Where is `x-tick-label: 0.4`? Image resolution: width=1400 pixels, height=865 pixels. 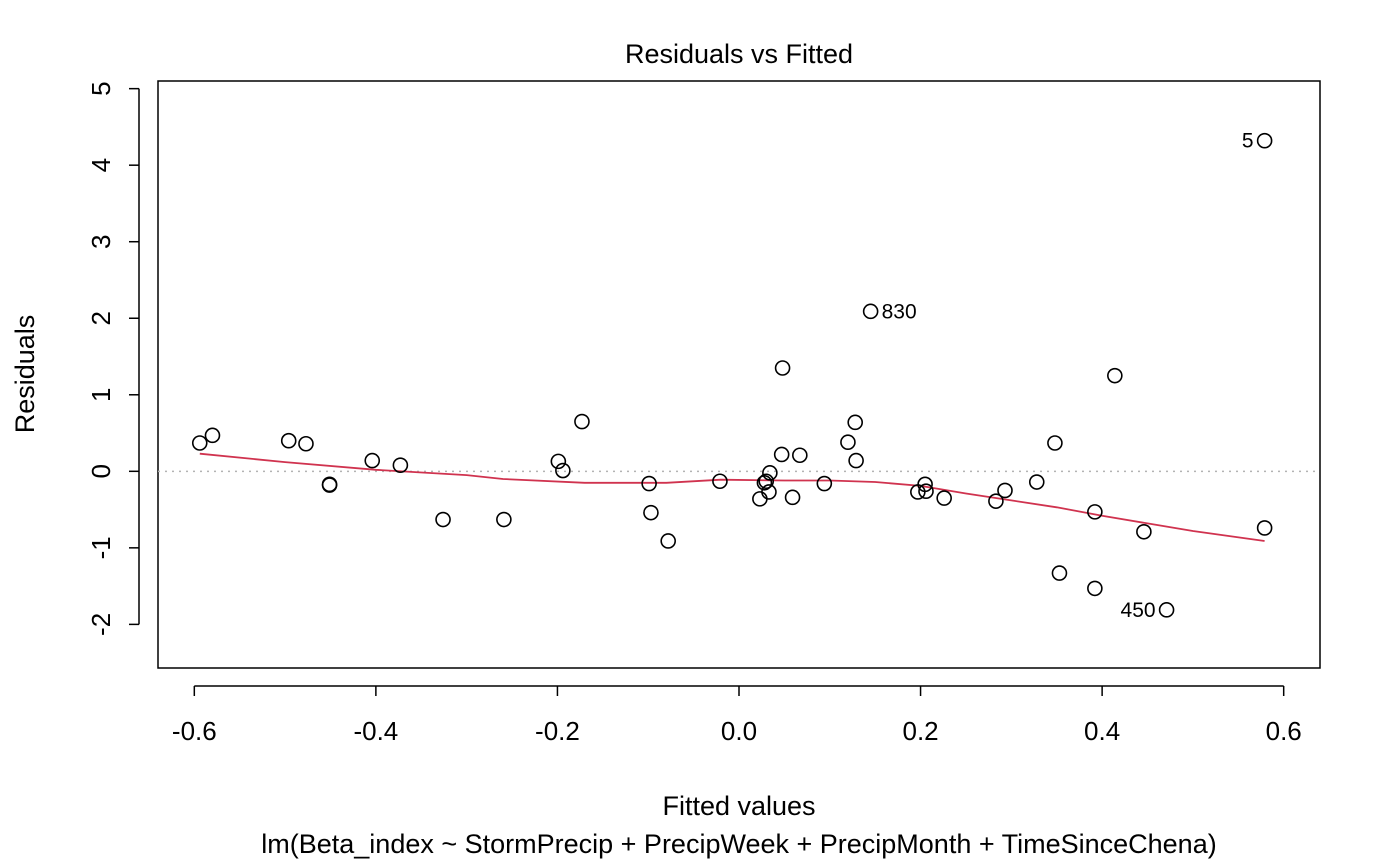
x-tick-label: 0.4 is located at coordinates (1102, 731).